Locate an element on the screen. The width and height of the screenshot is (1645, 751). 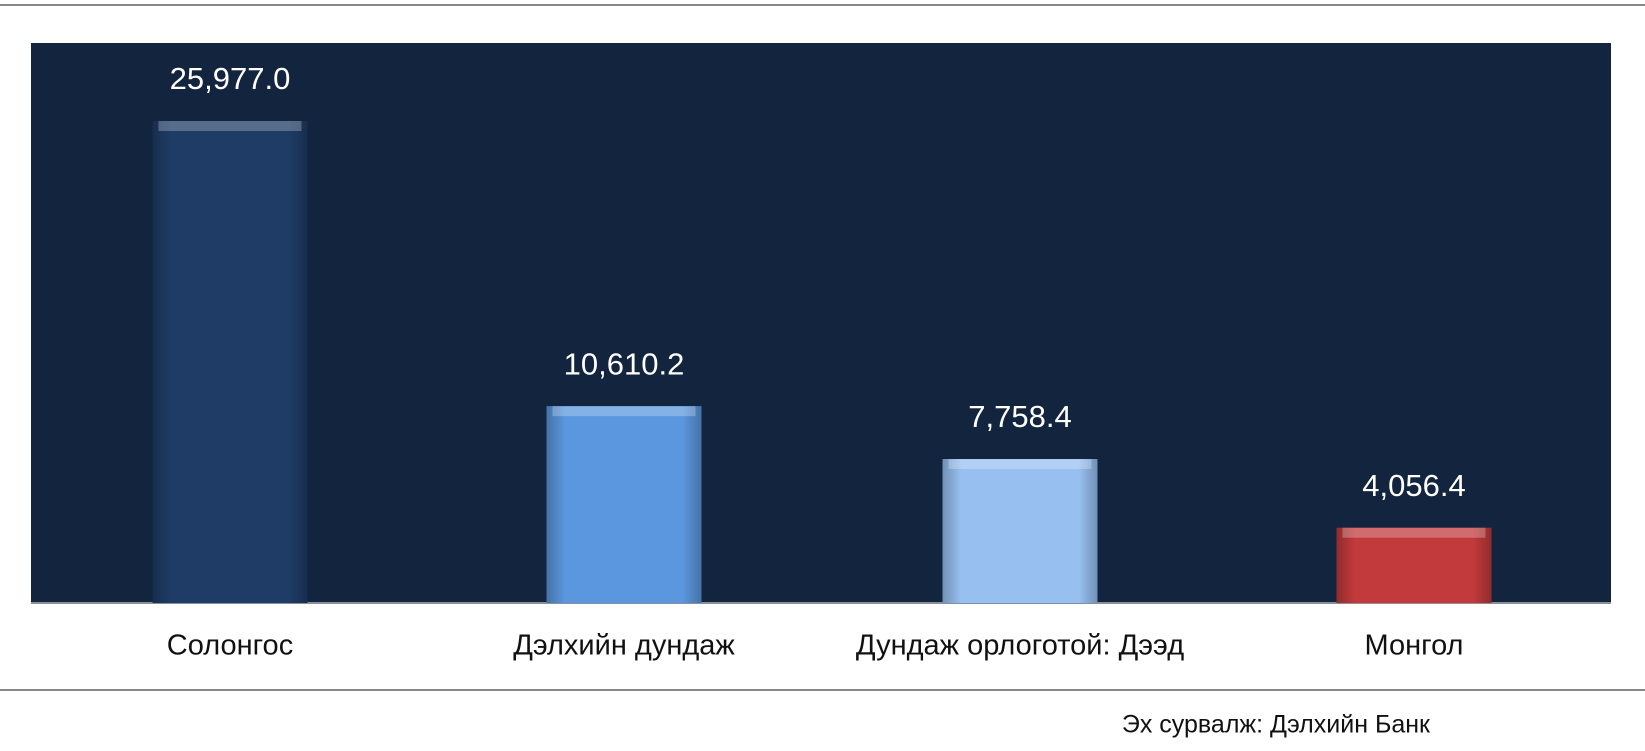
x-tick-label: Дундаж орлоготой: Дээд is located at coordinates (1020, 646).